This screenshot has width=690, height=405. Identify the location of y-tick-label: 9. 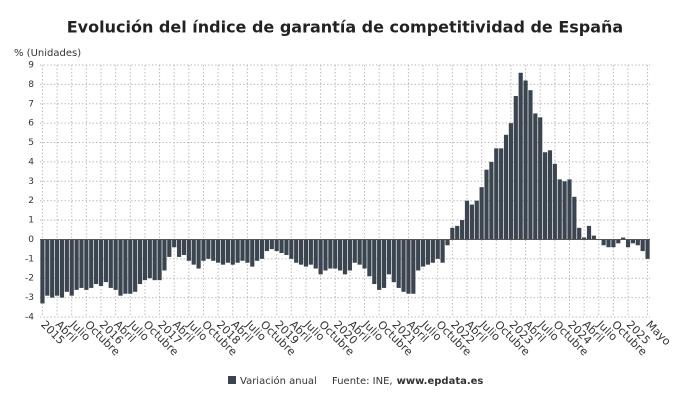
(31, 66).